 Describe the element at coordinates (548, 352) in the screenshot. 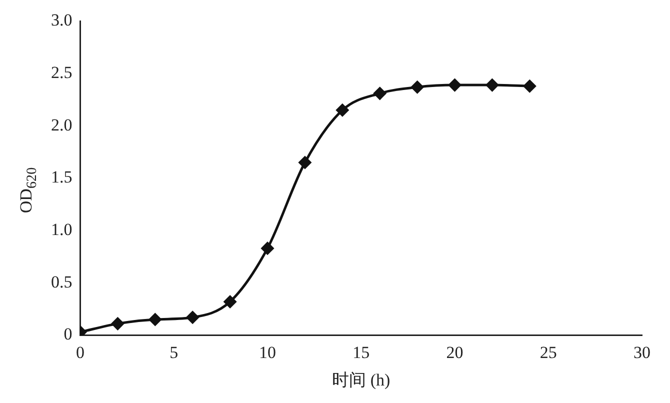

I see `x-tick-label: 25` at that location.